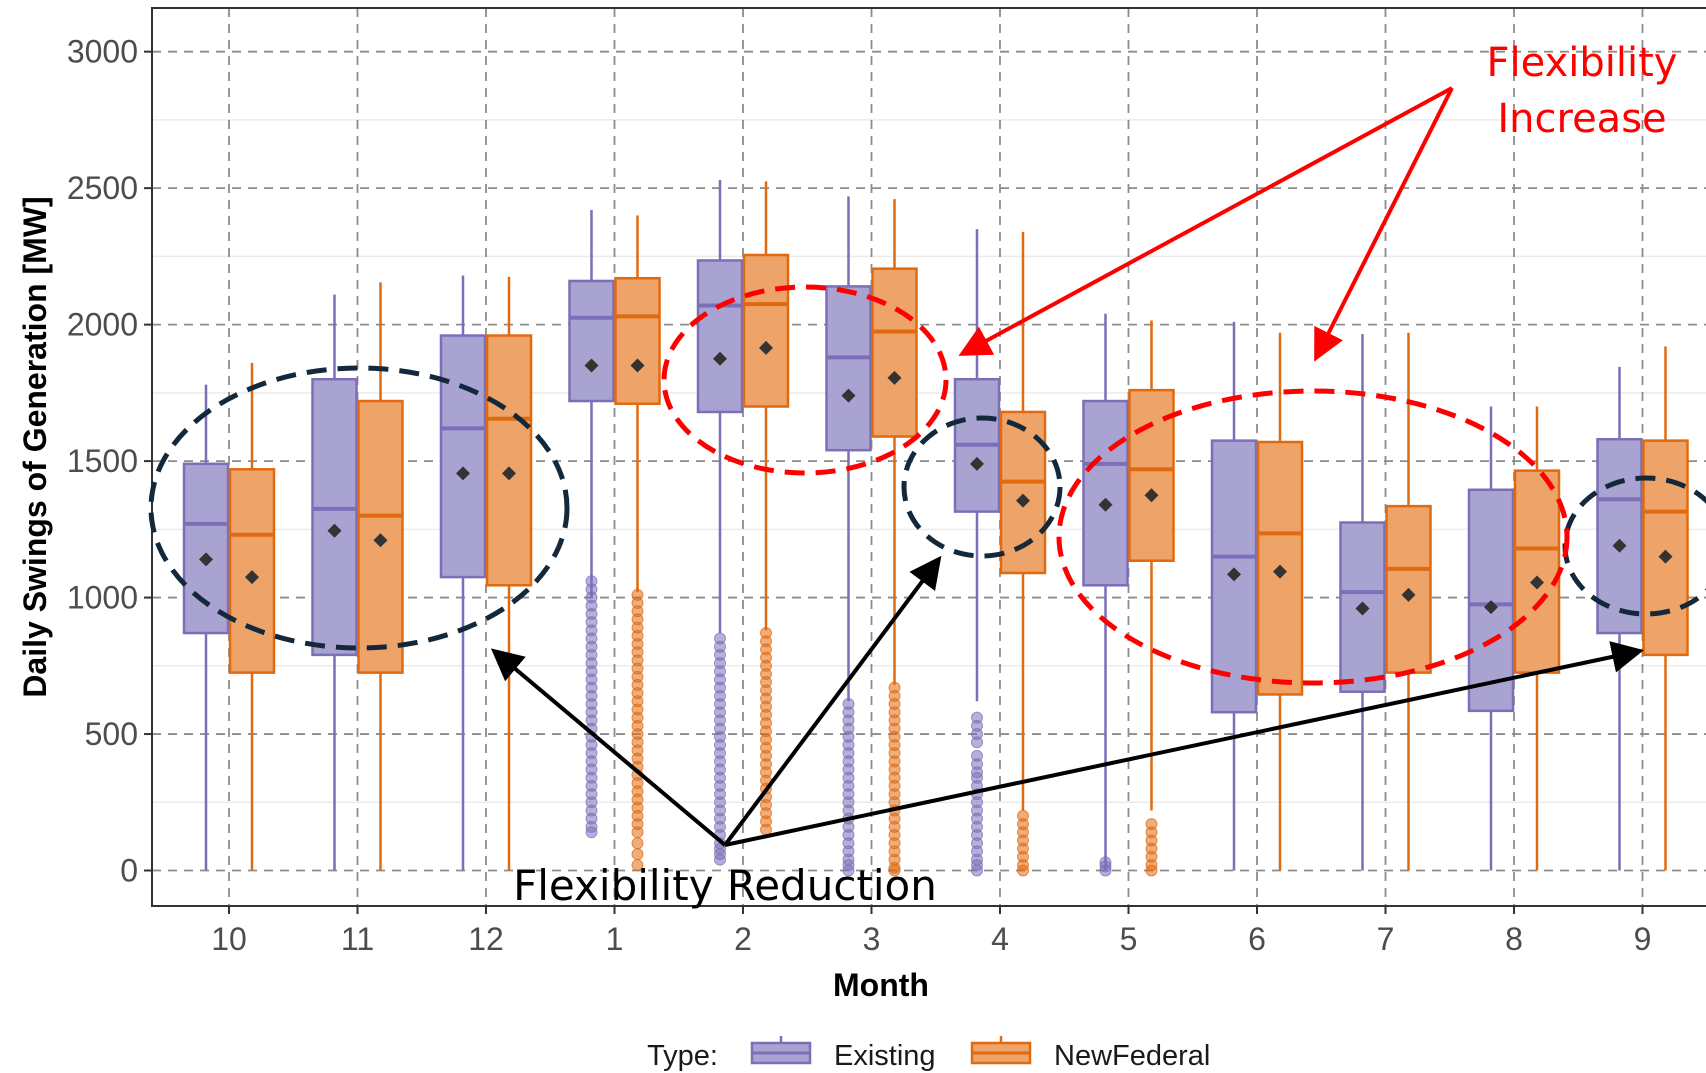  What do you see at coordinates (357, 939) in the screenshot?
I see `x-tick-label: 11` at bounding box center [357, 939].